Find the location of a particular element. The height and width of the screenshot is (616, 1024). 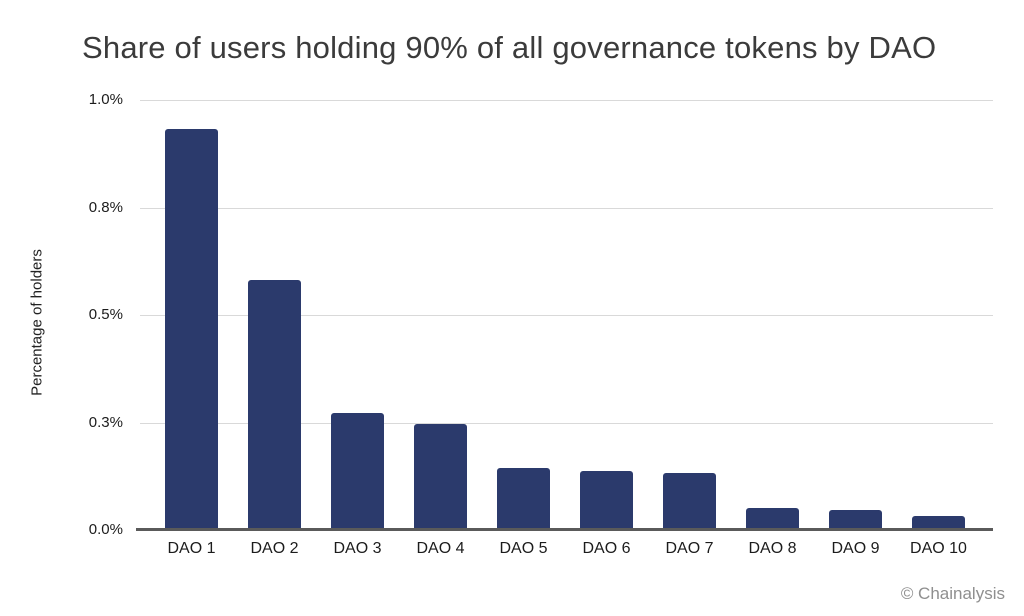

x-axis-line is located at coordinates (564, 529).